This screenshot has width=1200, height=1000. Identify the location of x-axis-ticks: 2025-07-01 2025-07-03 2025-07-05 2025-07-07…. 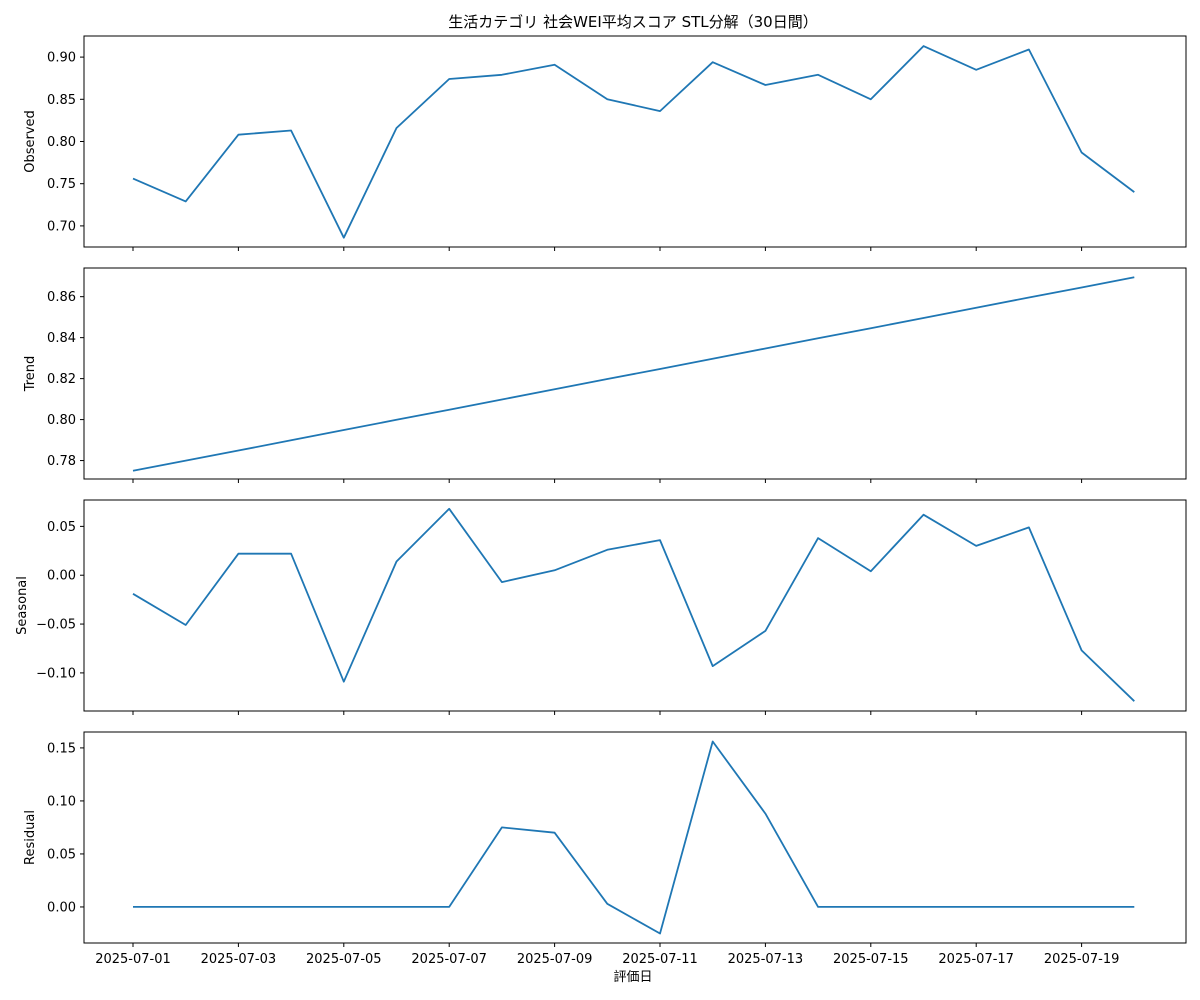
(607, 959).